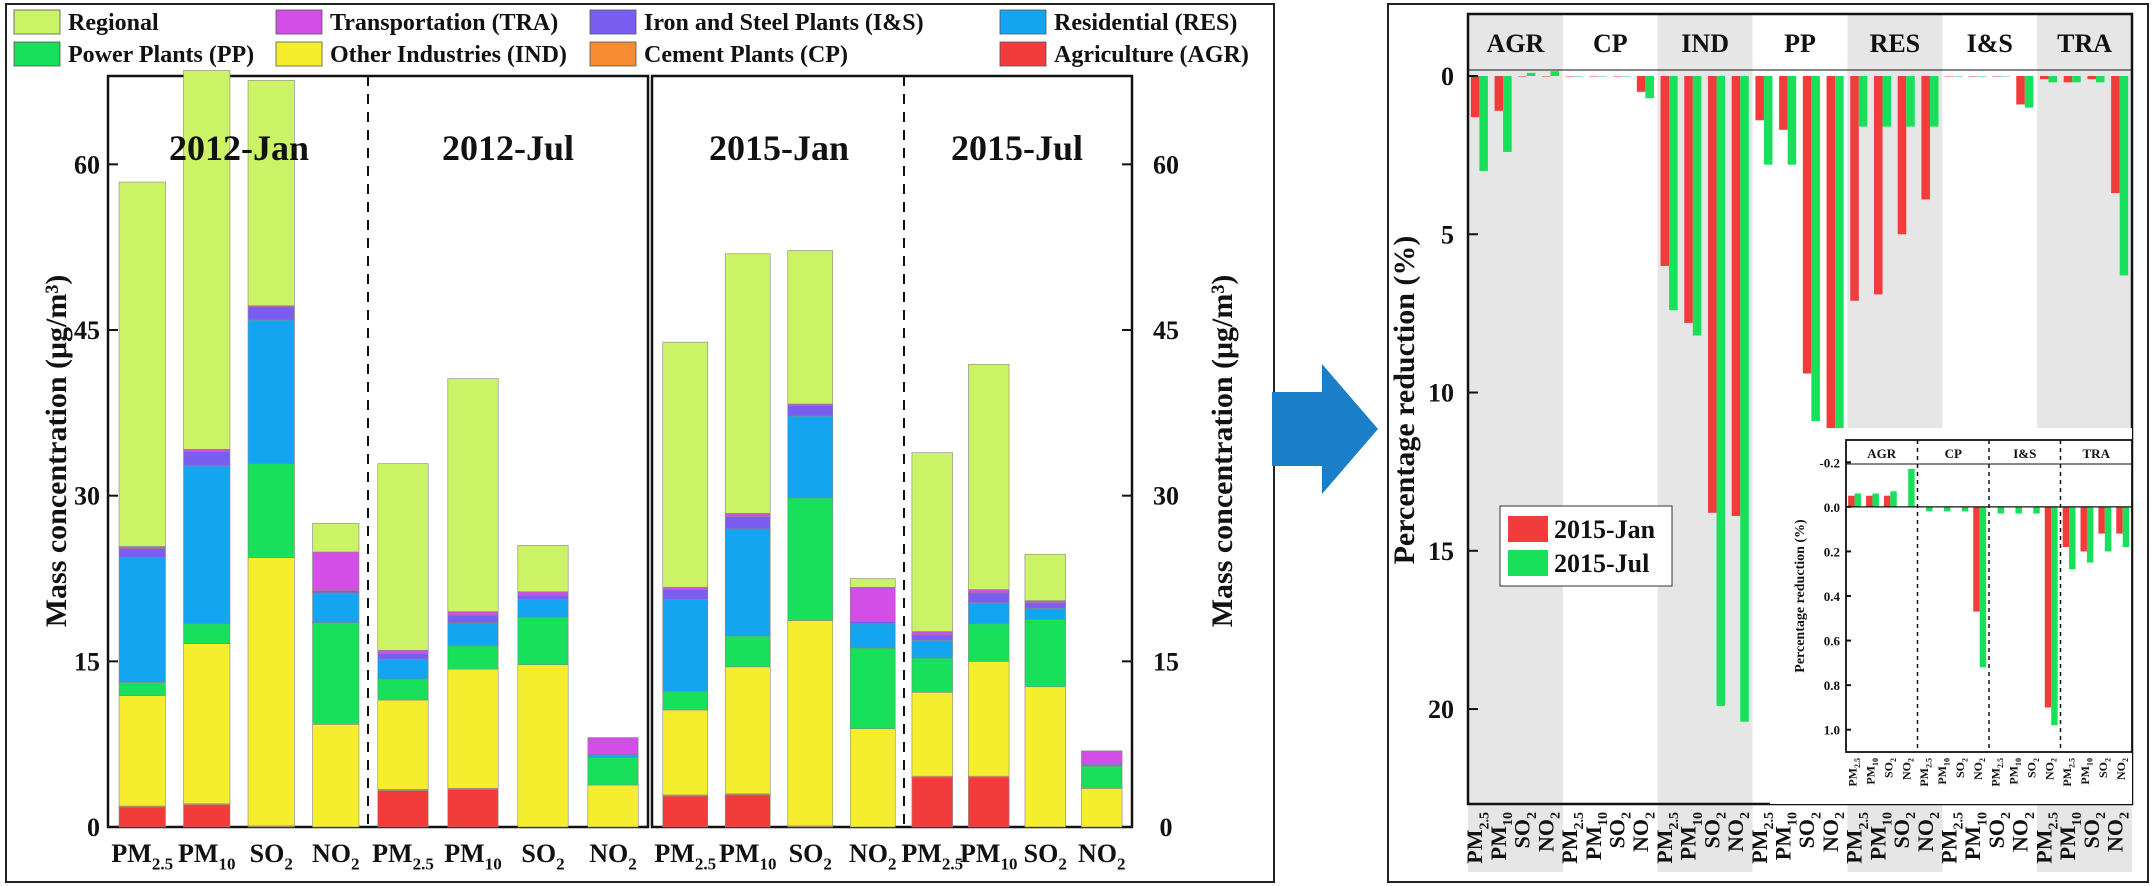 This screenshot has height=886, width=2152. I want to click on bar-2015-jul-pm2-5-other-industries-ind, so click(932, 734).